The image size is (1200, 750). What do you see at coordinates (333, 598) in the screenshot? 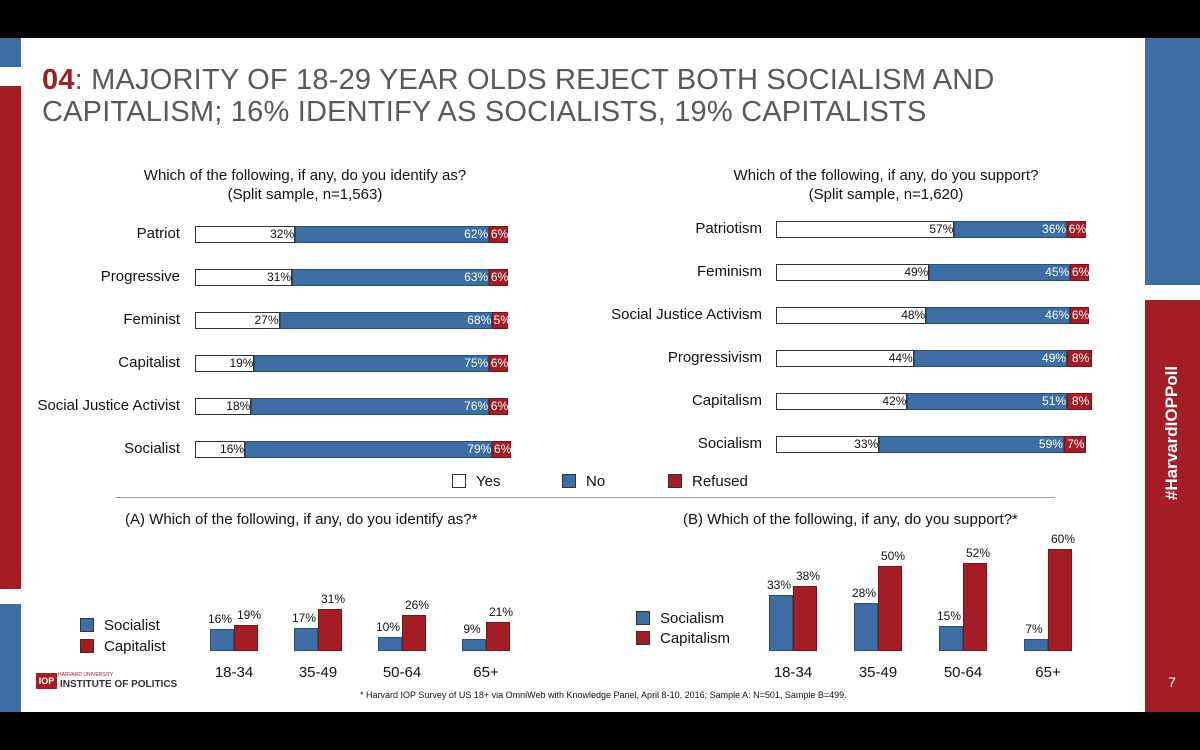
I see `value-label: 31%` at bounding box center [333, 598].